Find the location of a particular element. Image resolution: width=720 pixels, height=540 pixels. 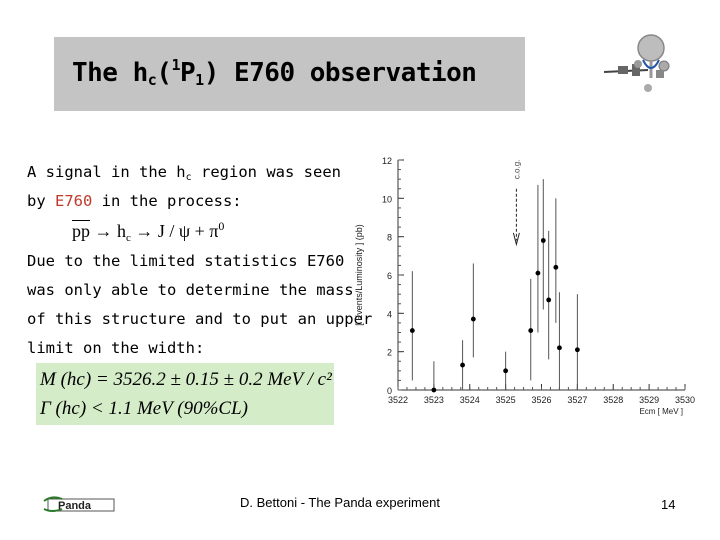

y-tick-label: 6 is located at coordinates (389, 276).